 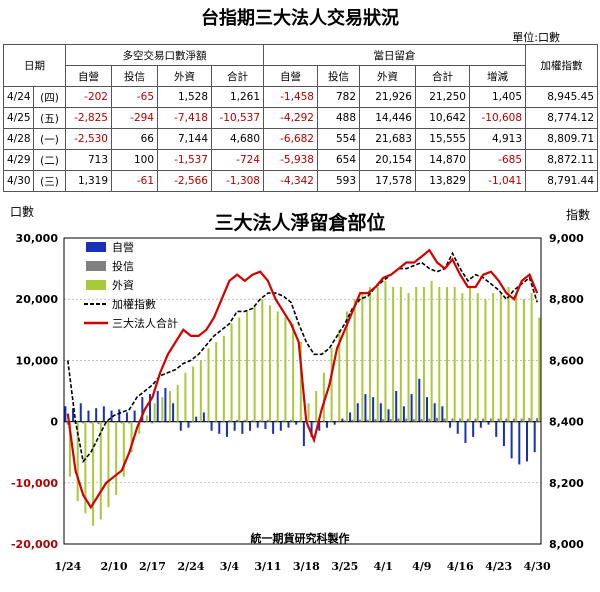 I want to click on value-cell: 20,154, so click(x=387, y=160).